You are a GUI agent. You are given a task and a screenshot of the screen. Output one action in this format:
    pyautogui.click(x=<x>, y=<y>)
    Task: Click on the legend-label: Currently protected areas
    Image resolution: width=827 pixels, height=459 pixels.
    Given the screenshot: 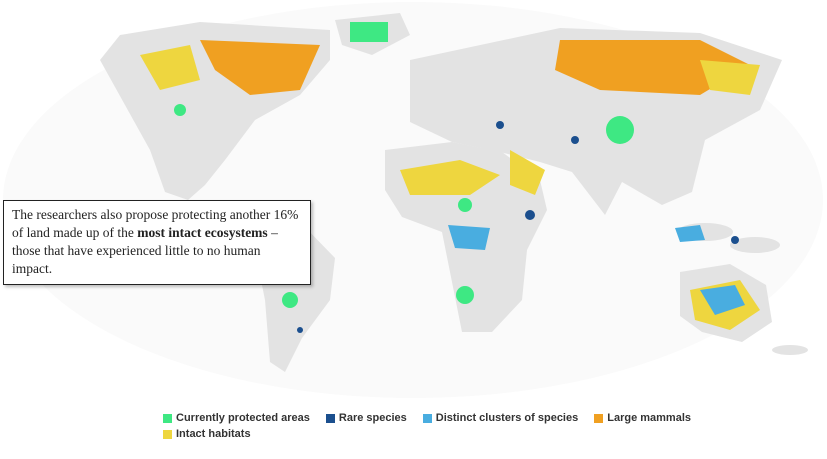 What is the action you would take?
    pyautogui.click(x=243, y=418)
    